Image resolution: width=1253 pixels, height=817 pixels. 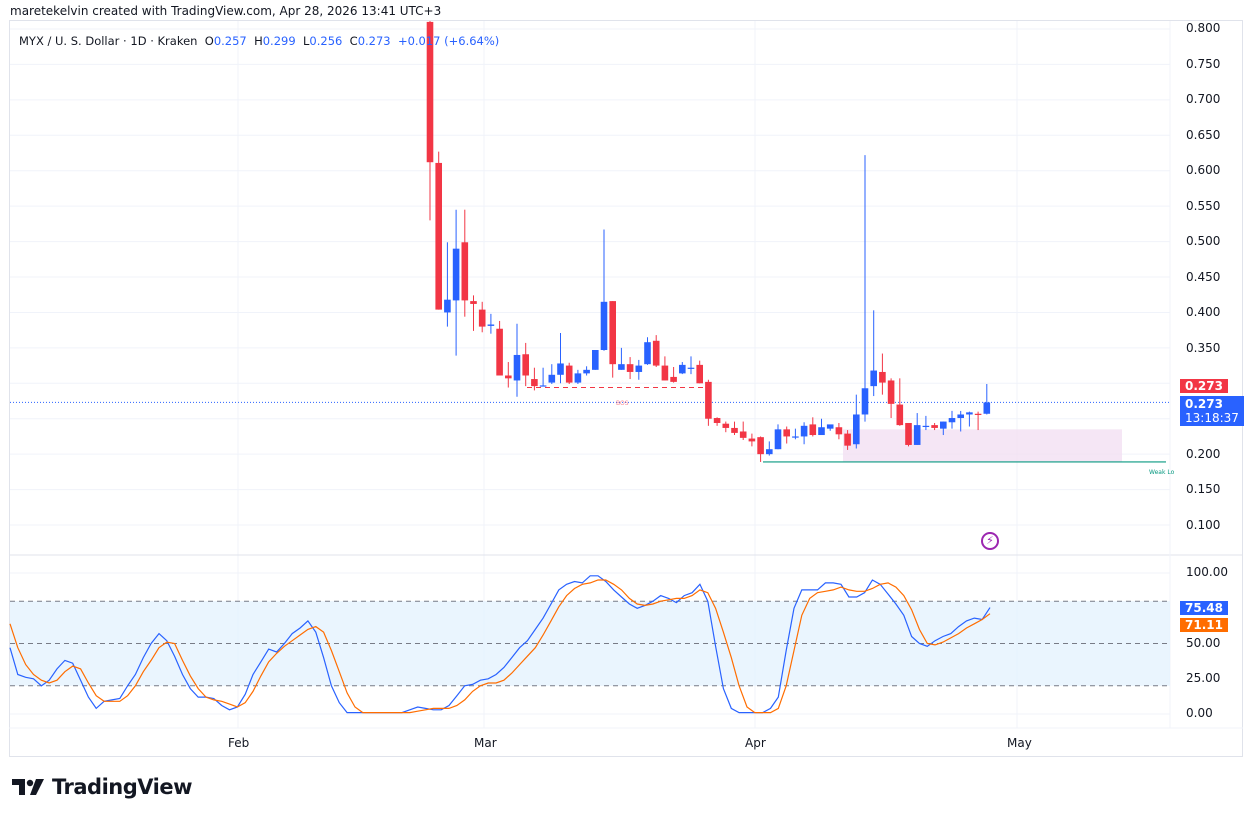 What do you see at coordinates (1203, 348) in the screenshot?
I see `price-tick-label: 0.350` at bounding box center [1203, 348].